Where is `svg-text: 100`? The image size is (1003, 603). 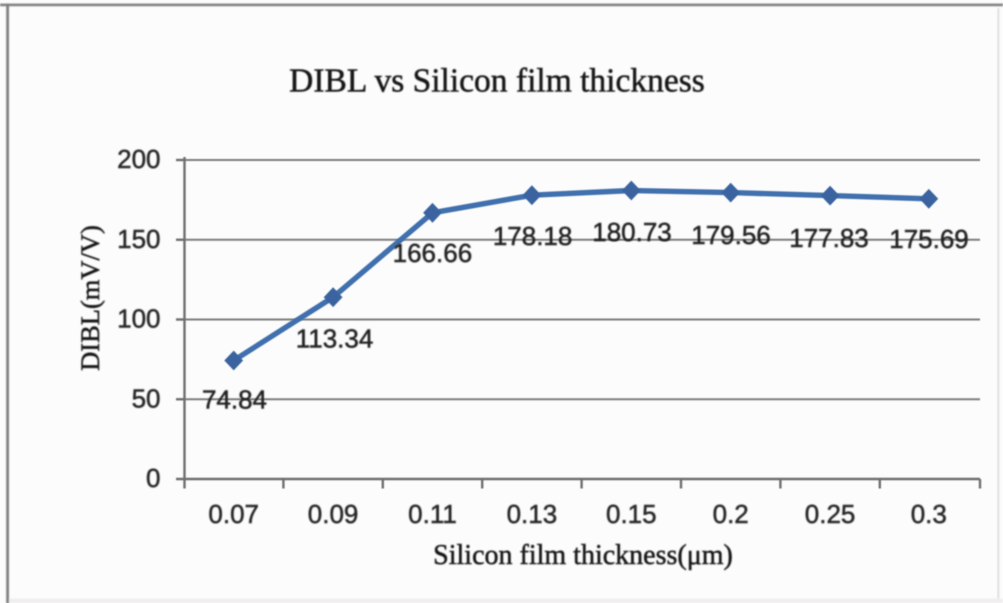 svg-text: 100 is located at coordinates (138, 319).